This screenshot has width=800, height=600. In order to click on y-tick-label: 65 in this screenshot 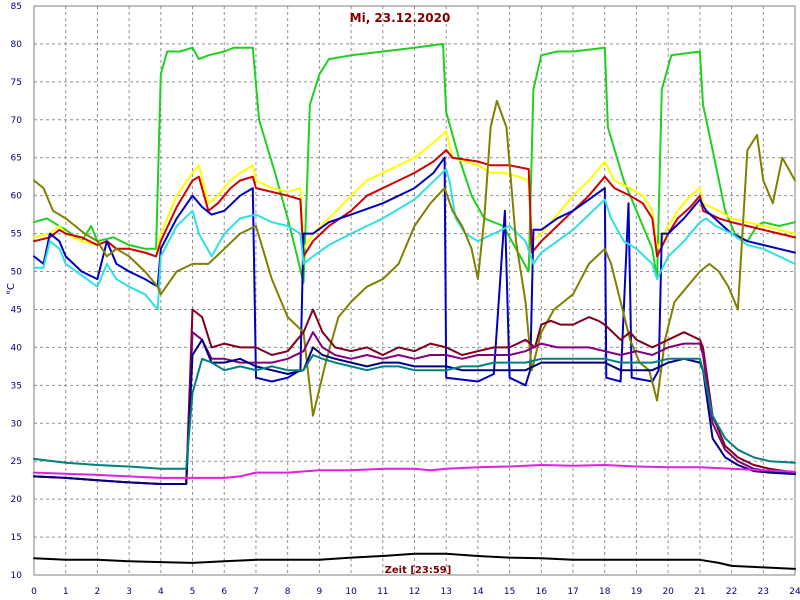, I will do `click(16, 159)`.